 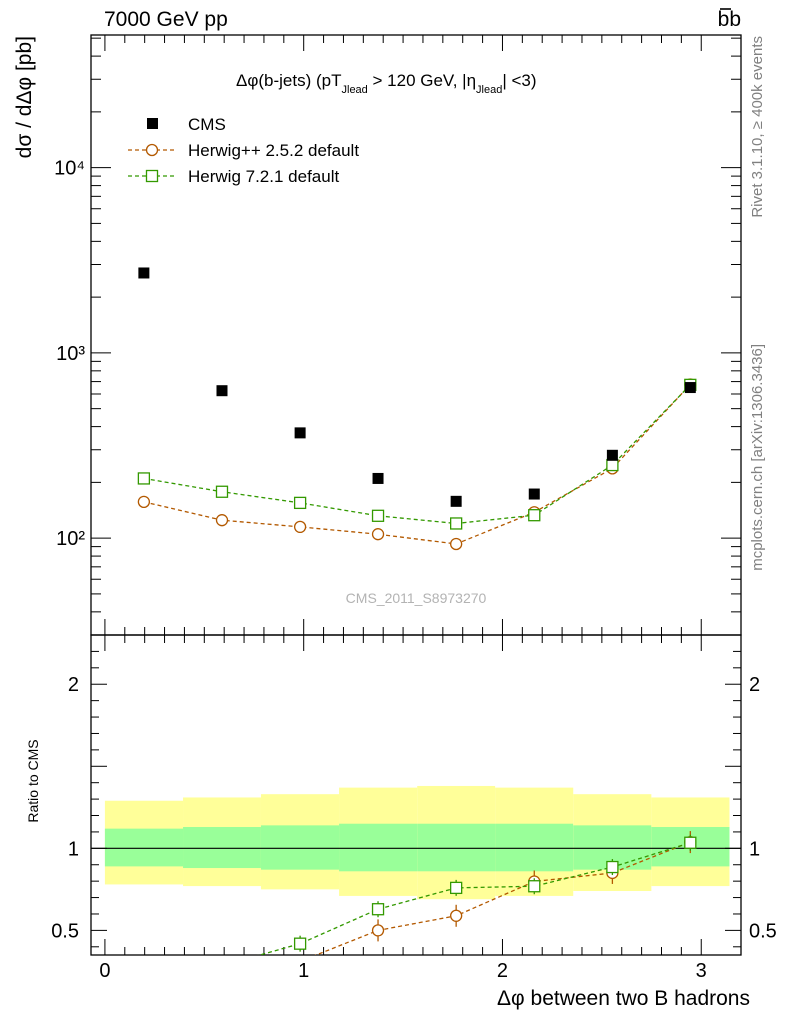 I want to click on ratio-series-layer, so click(x=477, y=893).